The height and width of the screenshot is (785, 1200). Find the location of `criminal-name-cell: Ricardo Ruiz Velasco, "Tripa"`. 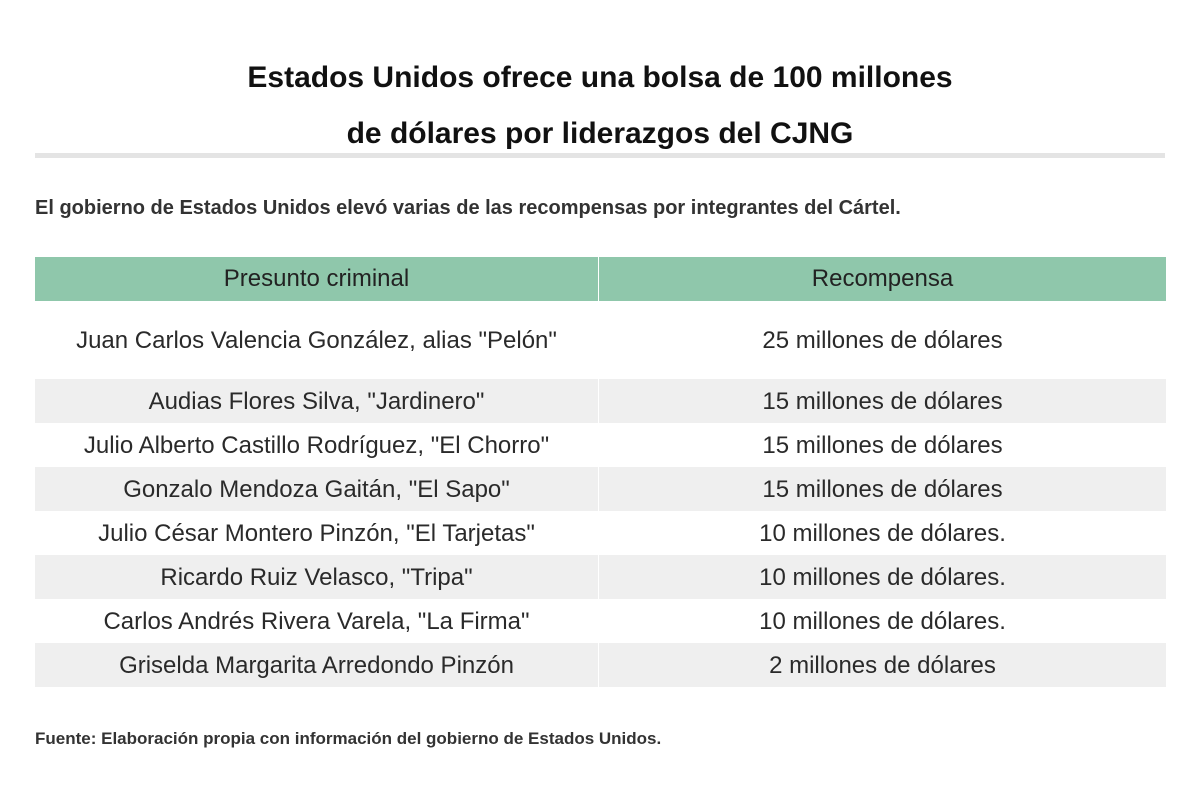

criminal-name-cell: Ricardo Ruiz Velasco, "Tripa" is located at coordinates (317, 577).